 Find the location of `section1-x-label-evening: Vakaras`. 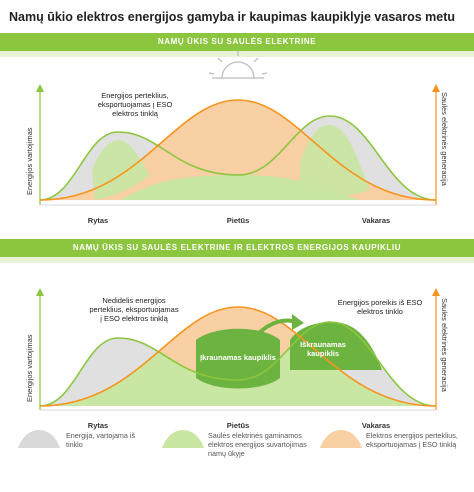

section1-x-label-evening: Vakaras is located at coordinates (376, 220).